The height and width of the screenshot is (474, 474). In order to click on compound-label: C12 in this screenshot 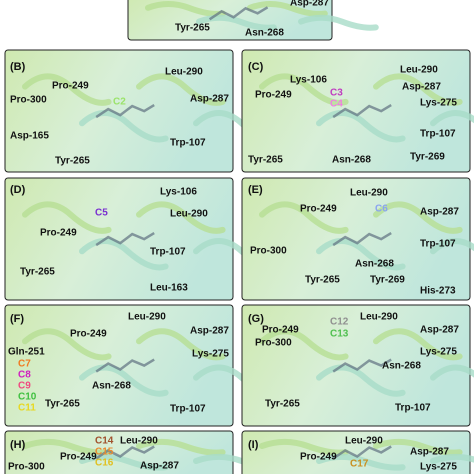, I will do `click(339, 322)`.